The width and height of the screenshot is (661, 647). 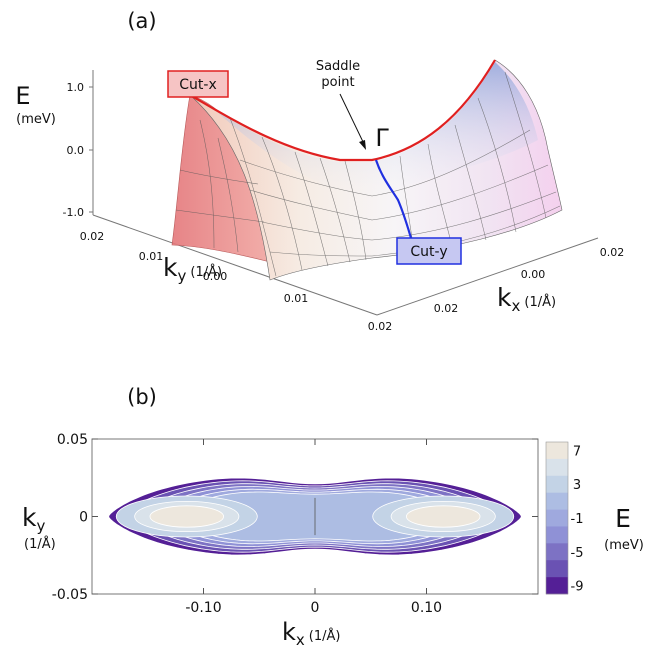 What do you see at coordinates (72, 440) in the screenshot?
I see `y-tick-label: 0.05` at bounding box center [72, 440].